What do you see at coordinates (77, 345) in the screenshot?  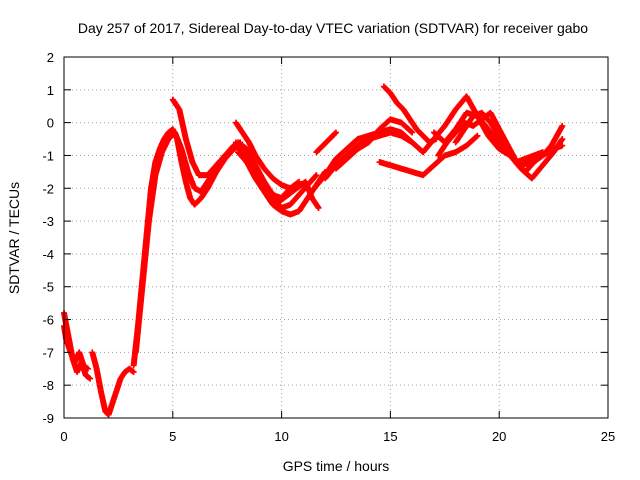 I see `series-arc-b` at bounding box center [77, 345].